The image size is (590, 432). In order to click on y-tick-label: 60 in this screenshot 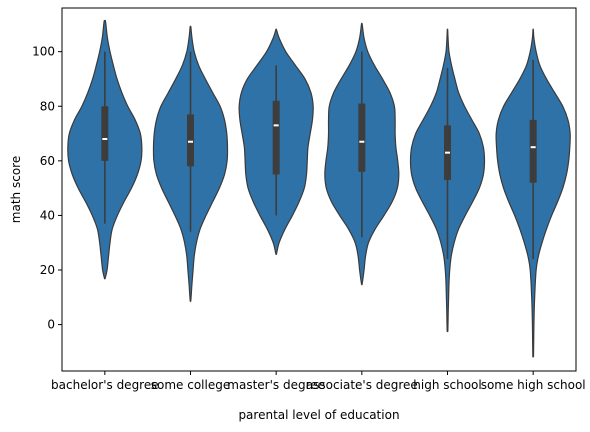, I will do `click(47, 161)`.